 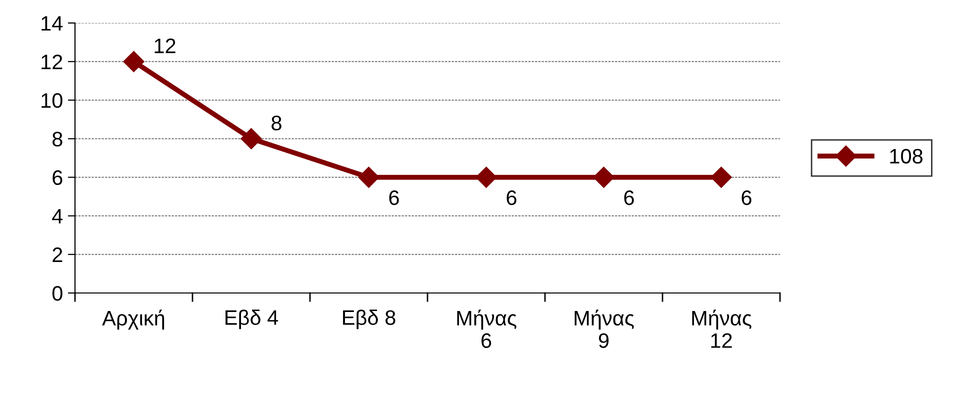 What do you see at coordinates (486, 329) in the screenshot?
I see `x-tick-label: Μήνας 6` at bounding box center [486, 329].